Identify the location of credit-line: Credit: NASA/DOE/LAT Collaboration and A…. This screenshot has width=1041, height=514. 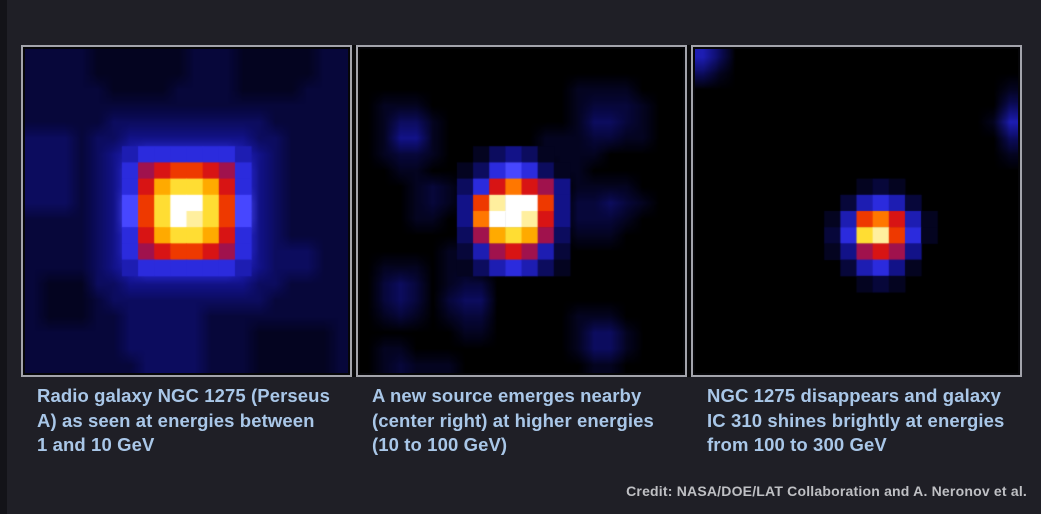
(826, 491).